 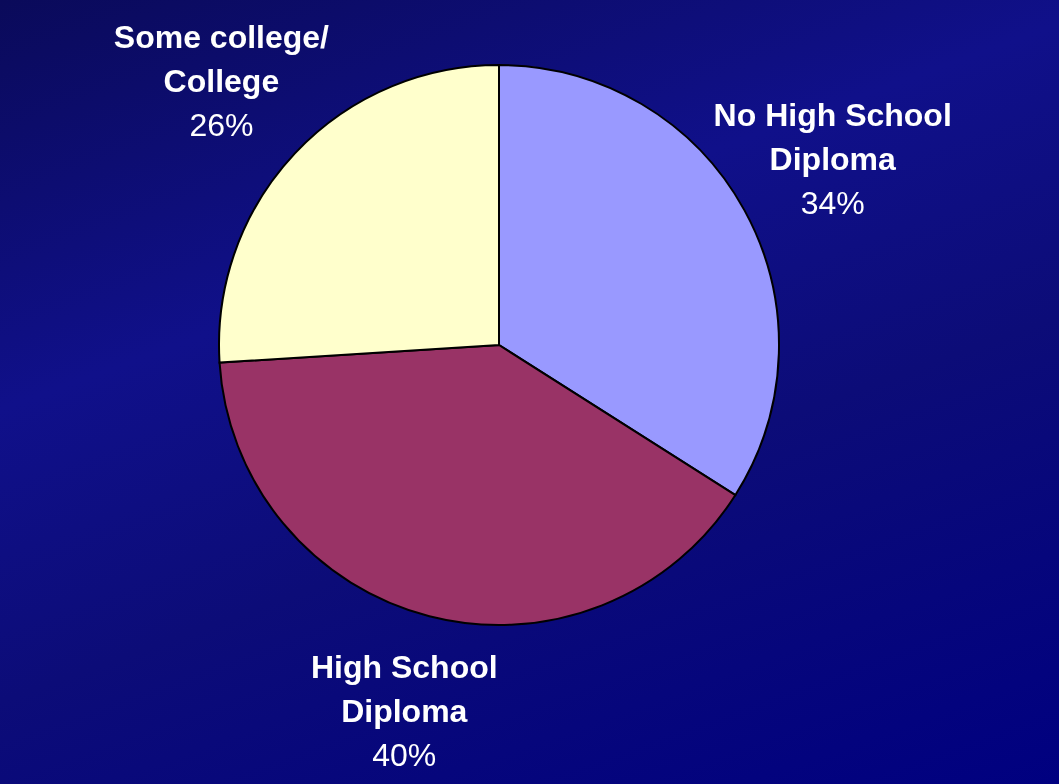 I want to click on slice-label: High School Diploma, so click(x=404, y=689).